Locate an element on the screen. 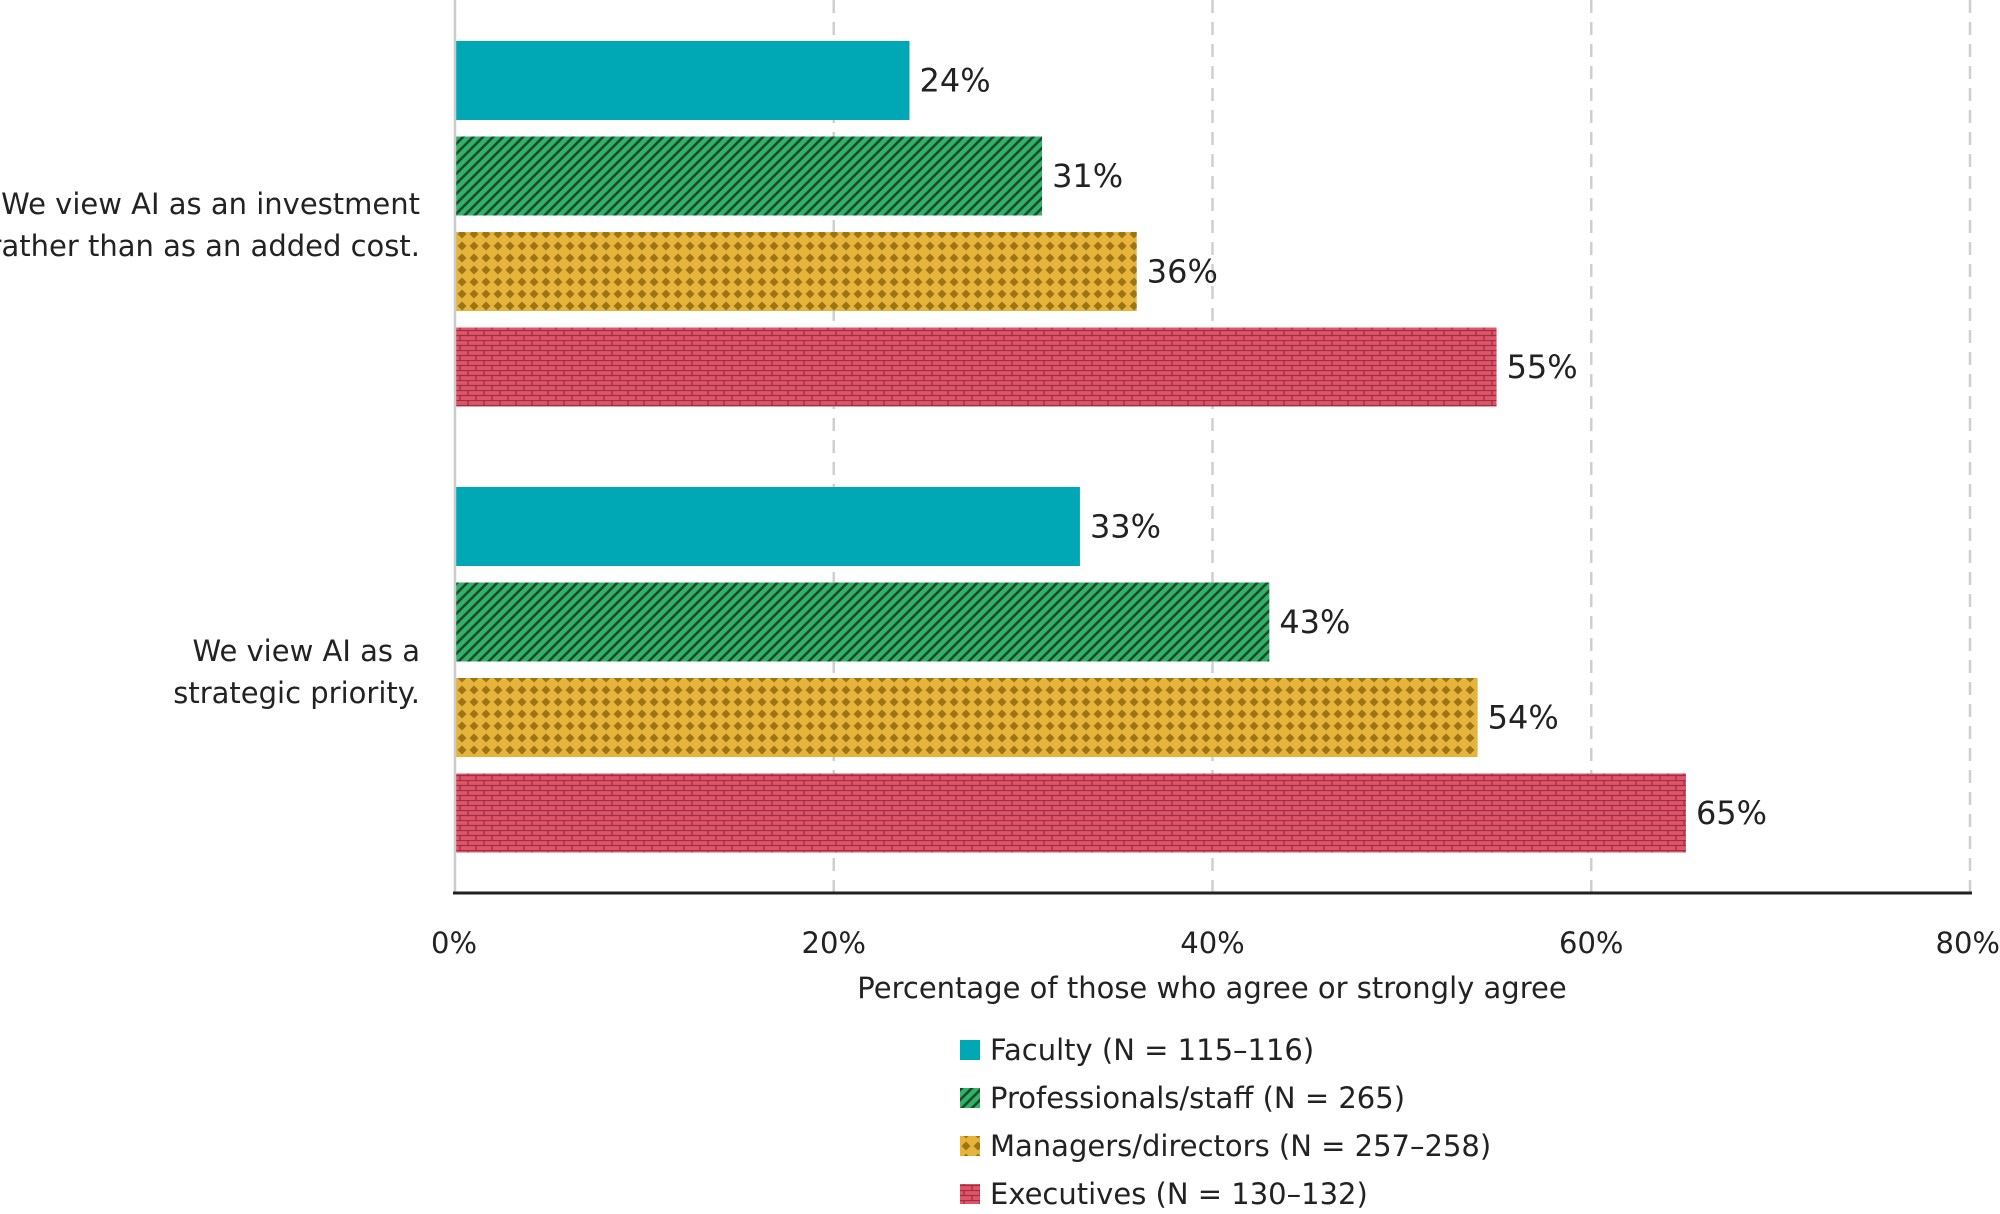 Image resolution: width=2000 pixels, height=1214 pixels. data-label-3-2: 54% is located at coordinates (1523, 718).